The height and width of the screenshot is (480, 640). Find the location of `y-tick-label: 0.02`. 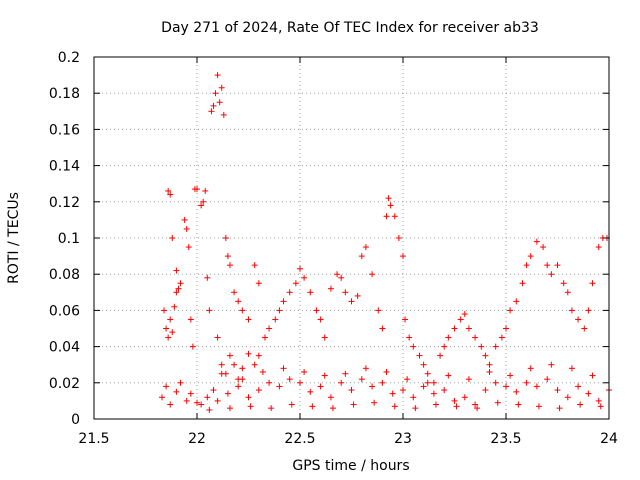

y-tick-label: 0.02 is located at coordinates (64, 384).